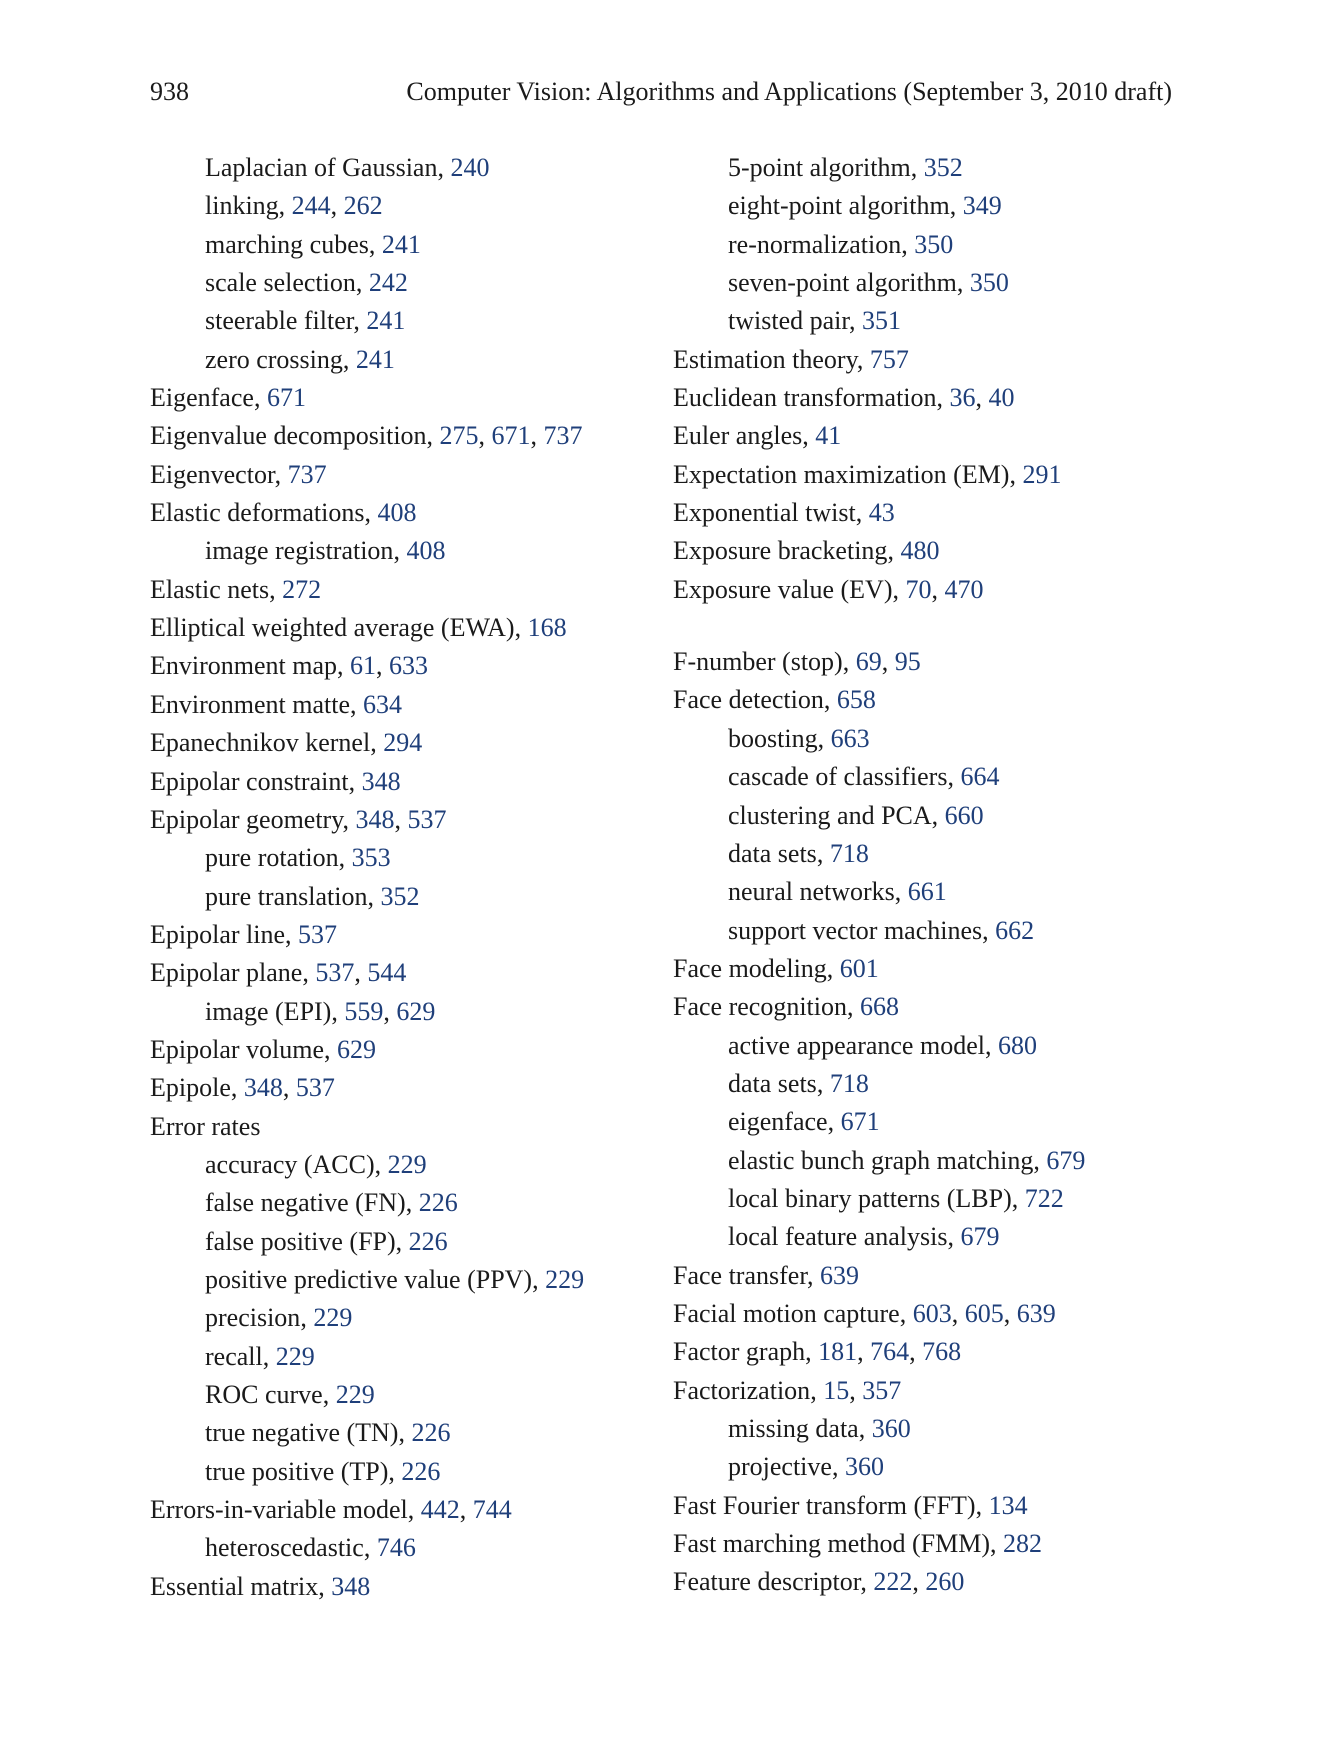 Image resolution: width=1325 pixels, height=1750 pixels. I want to click on page-link: 41, so click(828, 436).